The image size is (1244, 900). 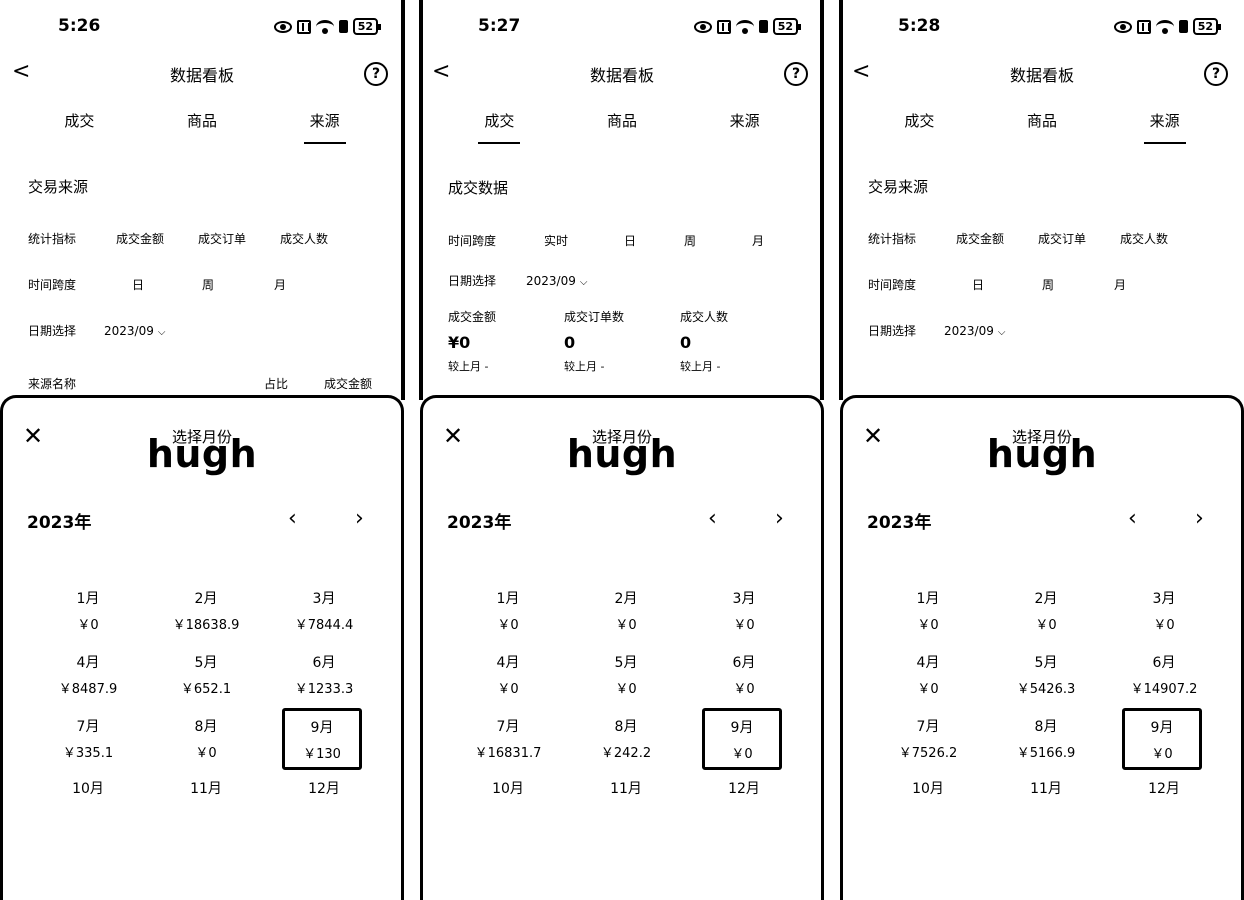 What do you see at coordinates (324, 674) in the screenshot?
I see `month-cell: 6月 ￥1233.3` at bounding box center [324, 674].